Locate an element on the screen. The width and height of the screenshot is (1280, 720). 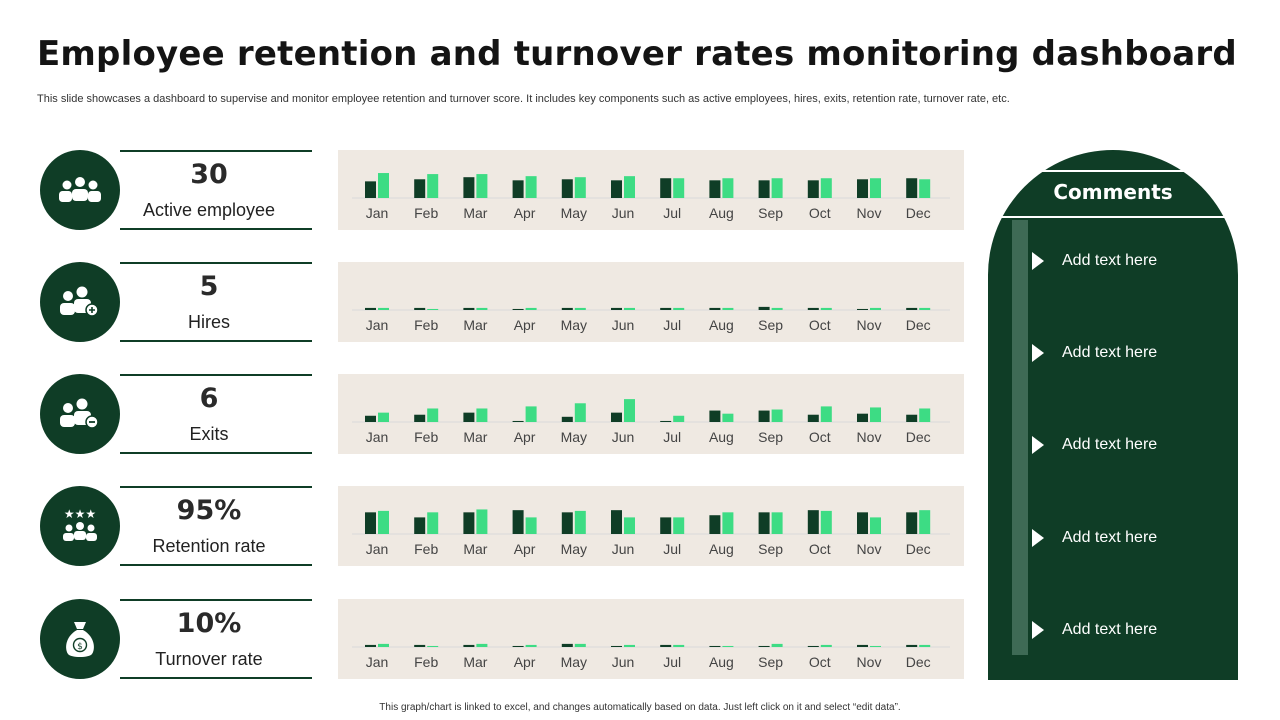
bar-chart-hires: Jan Feb Mar Apr May Jun Jul Aug Sep Oct Nov Dec is located at coordinates (651, 319).